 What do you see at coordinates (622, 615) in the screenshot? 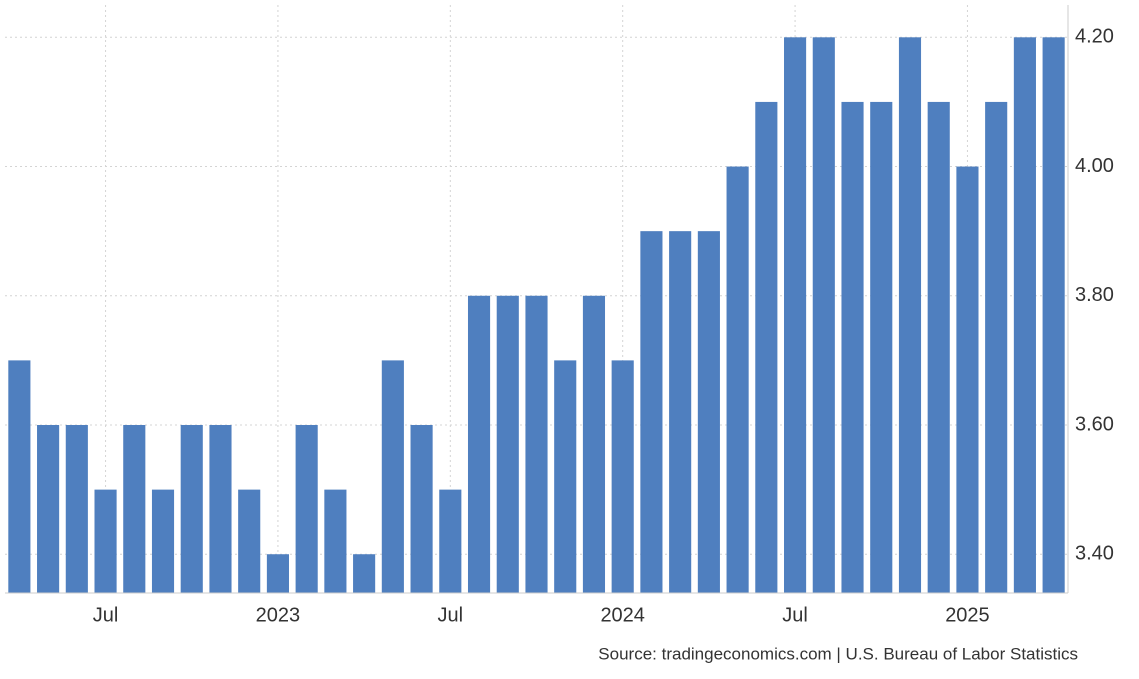
I see `x-tick-label: 2024` at bounding box center [622, 615].